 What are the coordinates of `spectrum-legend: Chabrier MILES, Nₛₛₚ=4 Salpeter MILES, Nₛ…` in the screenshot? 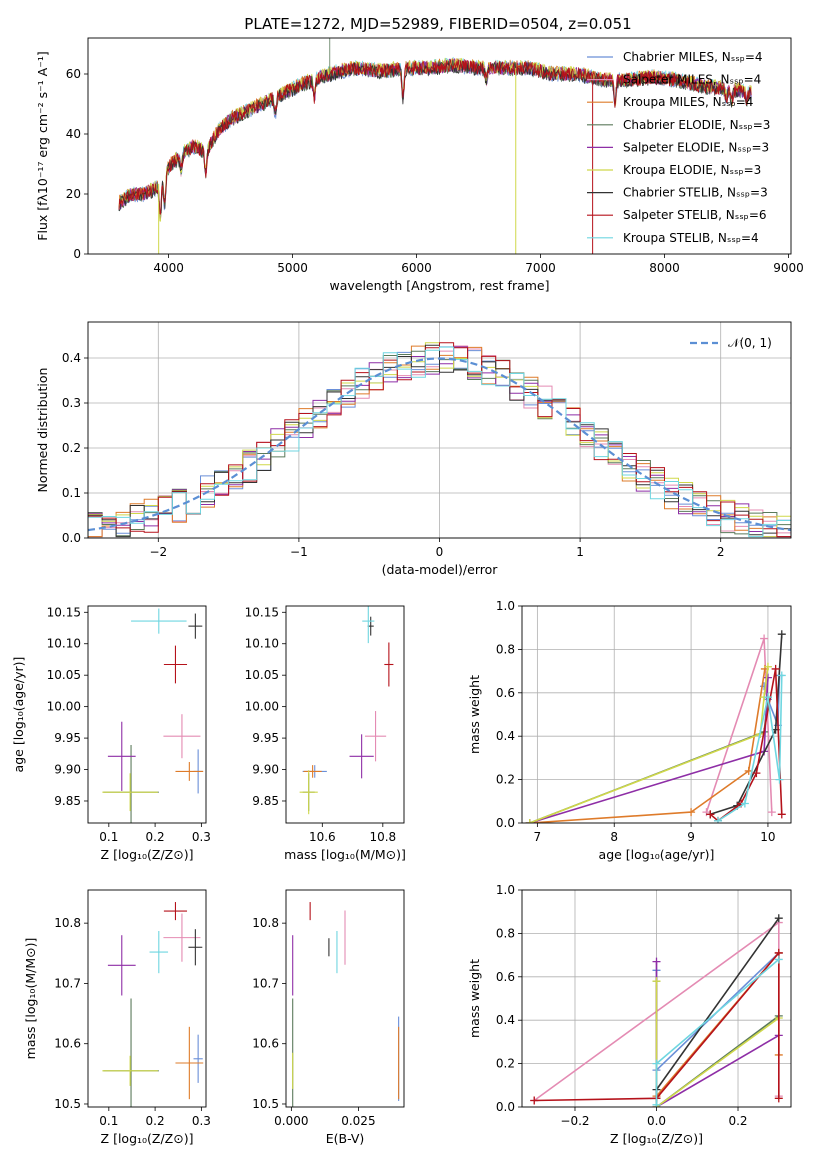 It's located at (678, 147).